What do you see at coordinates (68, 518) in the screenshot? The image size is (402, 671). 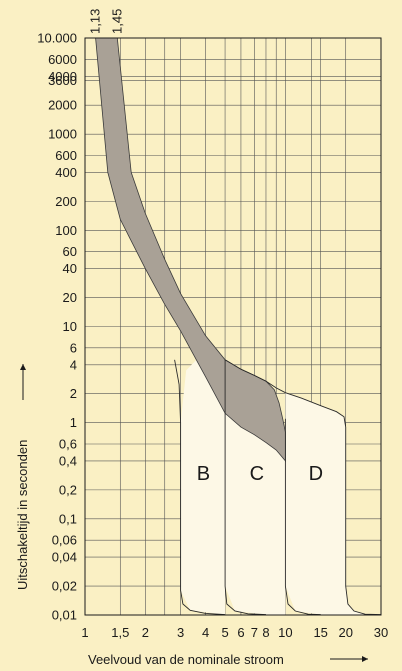 I see `y-tick-label: 0,1` at bounding box center [68, 518].